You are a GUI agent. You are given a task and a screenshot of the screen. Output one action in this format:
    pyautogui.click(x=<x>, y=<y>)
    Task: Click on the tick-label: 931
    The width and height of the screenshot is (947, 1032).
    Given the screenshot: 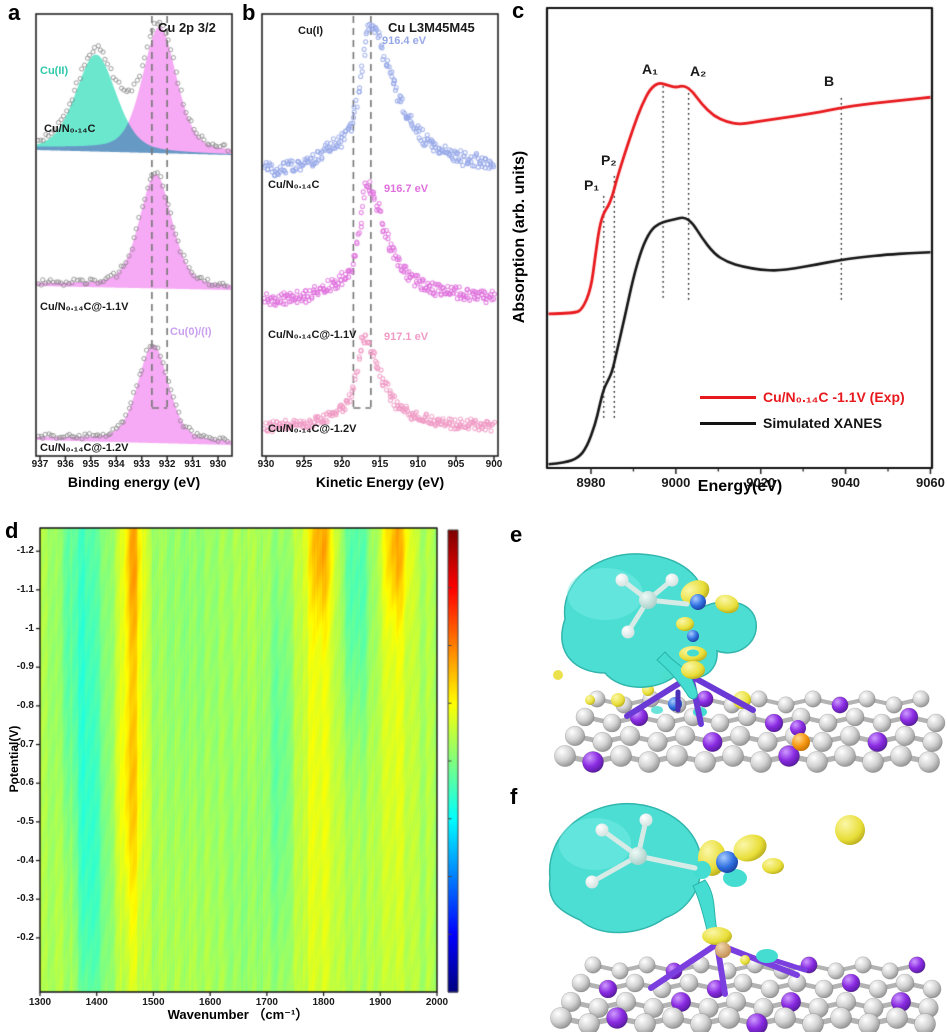 What is the action you would take?
    pyautogui.click(x=192, y=464)
    